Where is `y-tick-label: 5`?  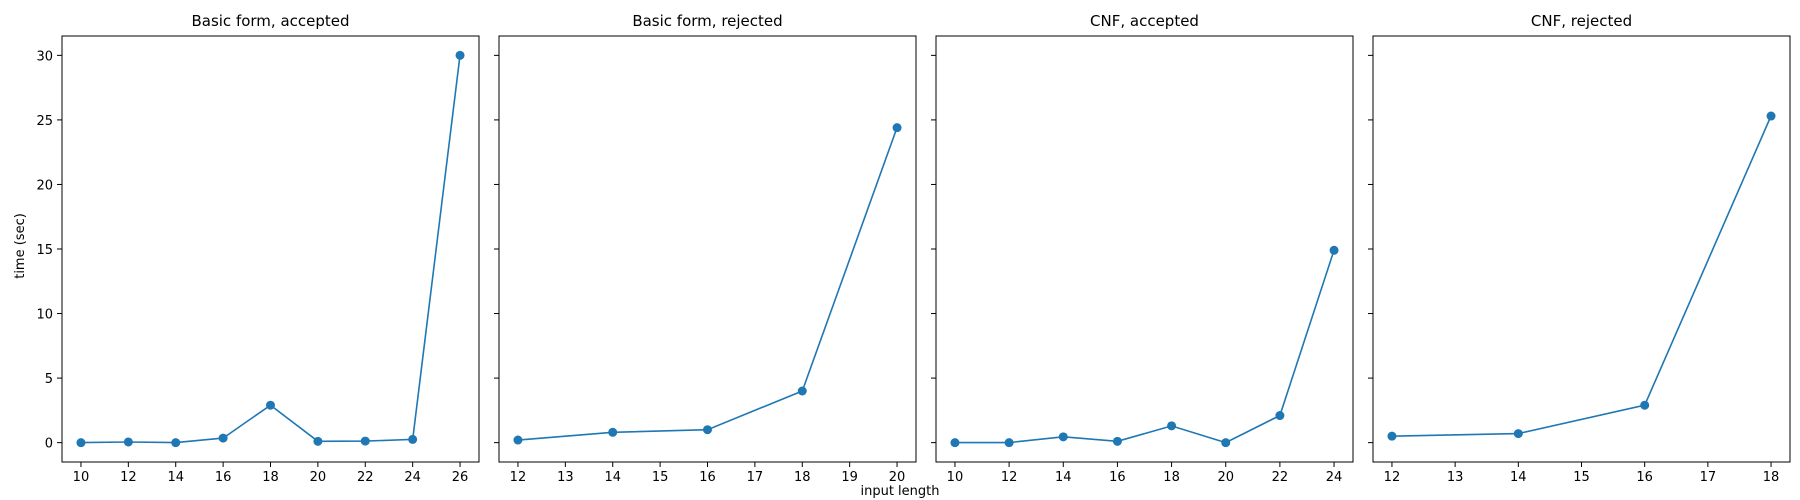
y-tick-label: 5 is located at coordinates (49, 379).